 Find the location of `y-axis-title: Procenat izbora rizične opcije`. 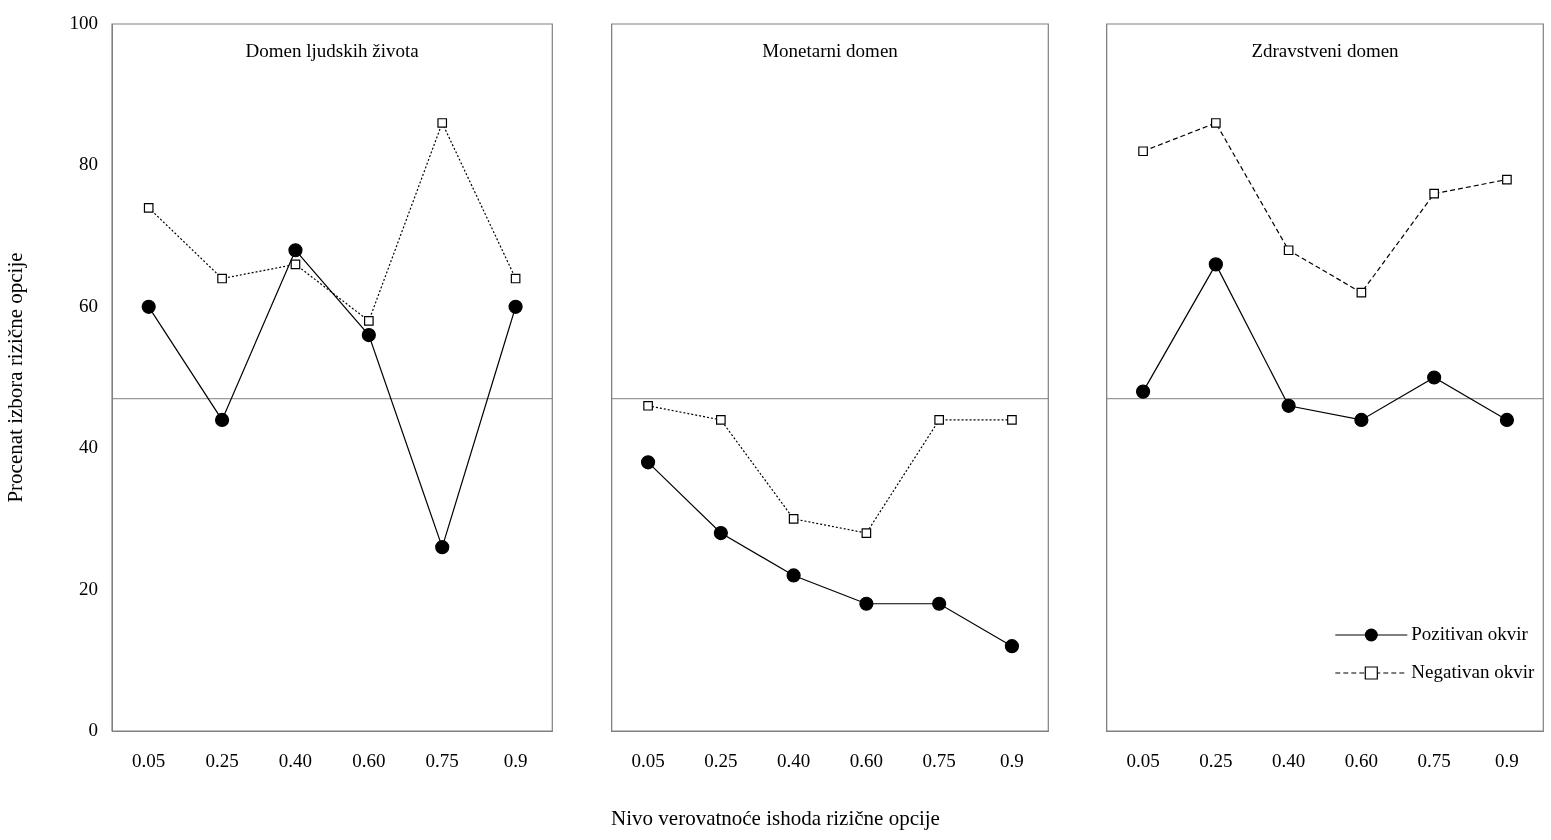

y-axis-title: Procenat izbora rizične opcije is located at coordinates (15, 377).